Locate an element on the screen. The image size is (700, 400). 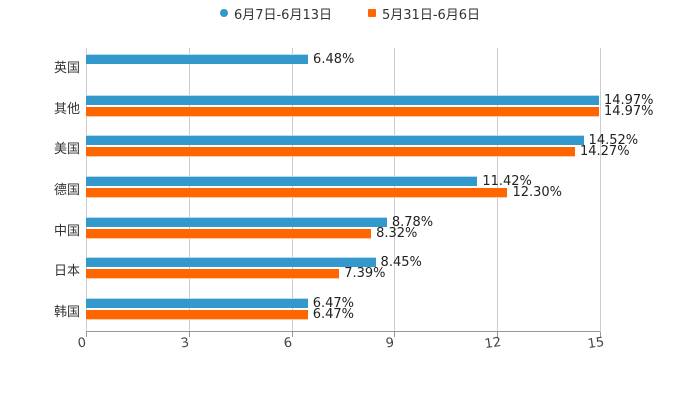
gridline is located at coordinates (600, 190).